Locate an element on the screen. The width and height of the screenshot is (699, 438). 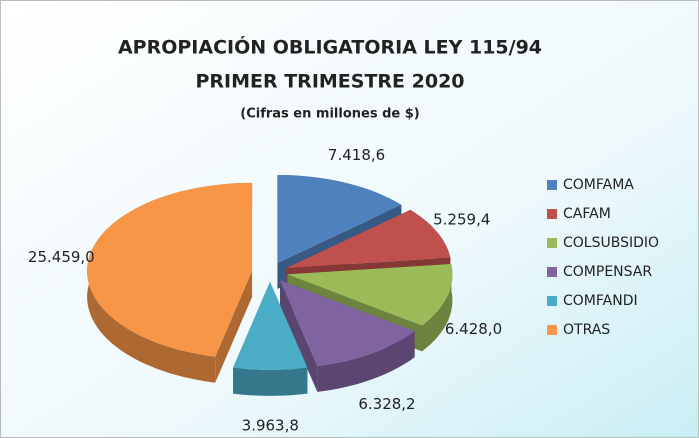
data-label: 25.459,0 is located at coordinates (61, 257).